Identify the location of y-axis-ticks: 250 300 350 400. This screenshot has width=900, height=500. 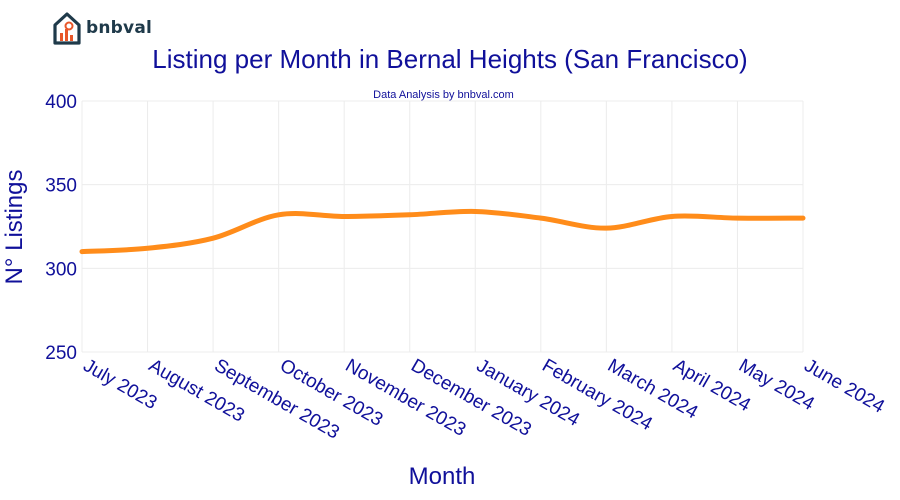
(61, 228).